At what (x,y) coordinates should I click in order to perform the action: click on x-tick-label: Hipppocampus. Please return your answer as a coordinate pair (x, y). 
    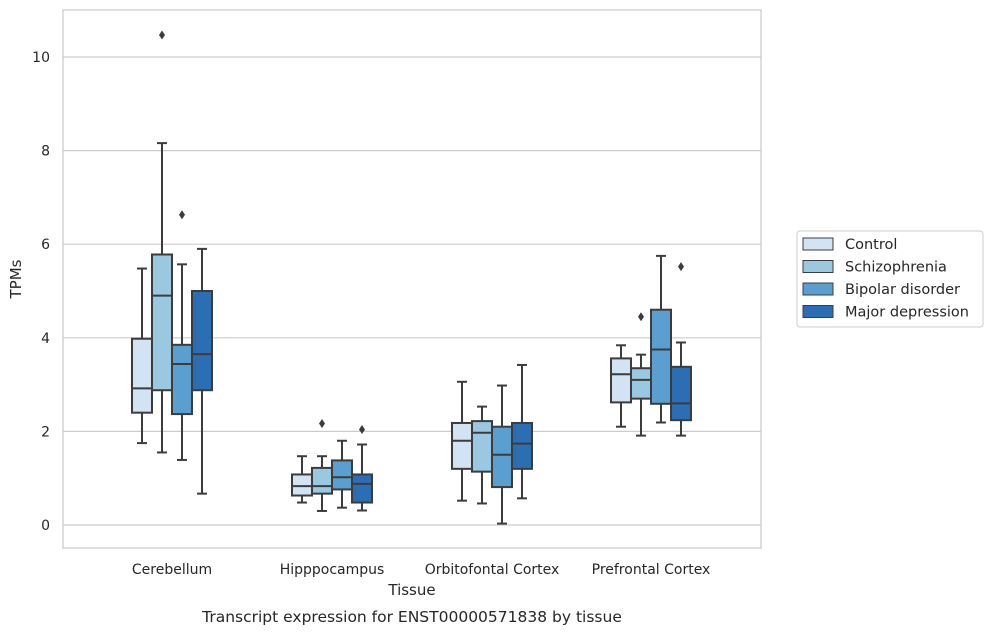
    Looking at the image, I should click on (332, 570).